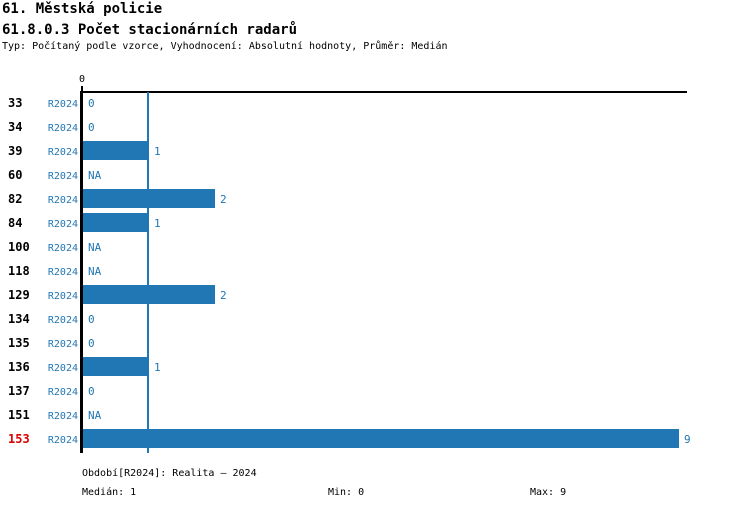  Describe the element at coordinates (375, 345) in the screenshot. I see `chart-row: 135 R2024 0` at that location.